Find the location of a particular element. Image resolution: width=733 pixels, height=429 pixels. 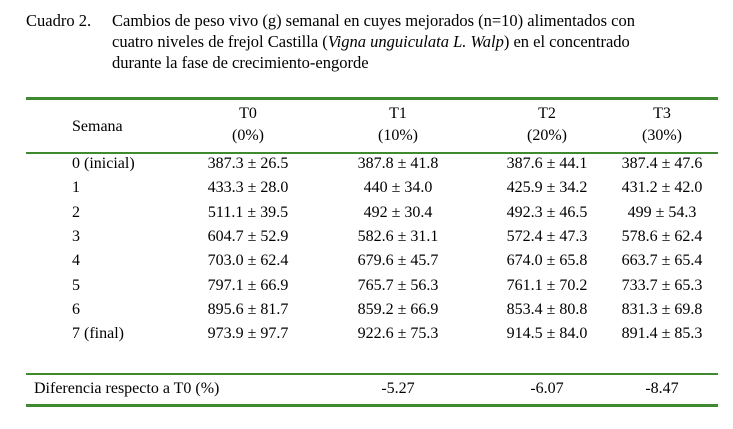

table-cell: 440 ± 34.0 is located at coordinates (398, 188).